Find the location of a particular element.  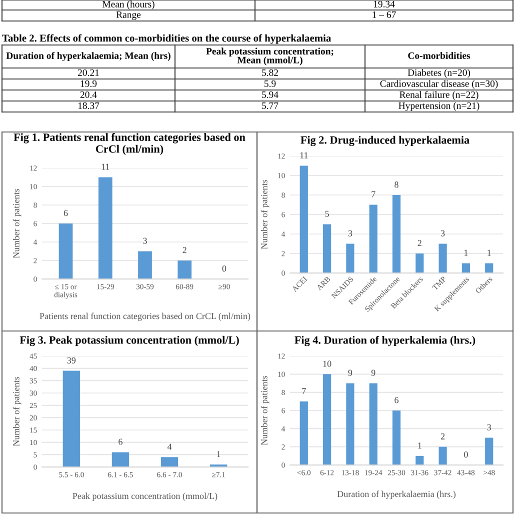

text: Range is located at coordinates (128, 15).